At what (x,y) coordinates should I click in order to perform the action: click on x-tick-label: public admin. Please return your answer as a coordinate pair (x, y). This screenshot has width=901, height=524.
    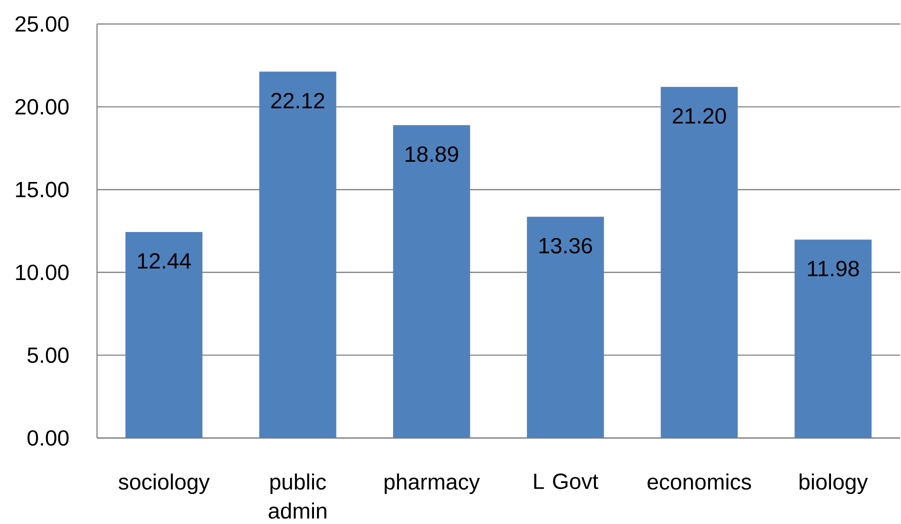
    Looking at the image, I should click on (297, 496).